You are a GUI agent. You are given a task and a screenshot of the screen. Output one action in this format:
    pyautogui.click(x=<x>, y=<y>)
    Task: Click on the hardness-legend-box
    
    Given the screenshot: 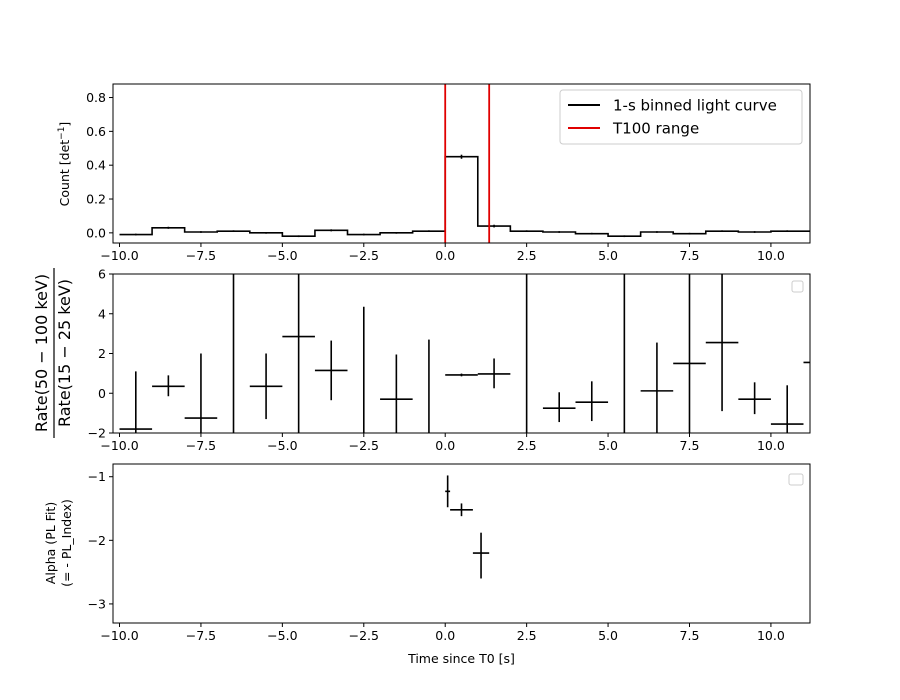 What is the action you would take?
    pyautogui.click(x=797, y=286)
    